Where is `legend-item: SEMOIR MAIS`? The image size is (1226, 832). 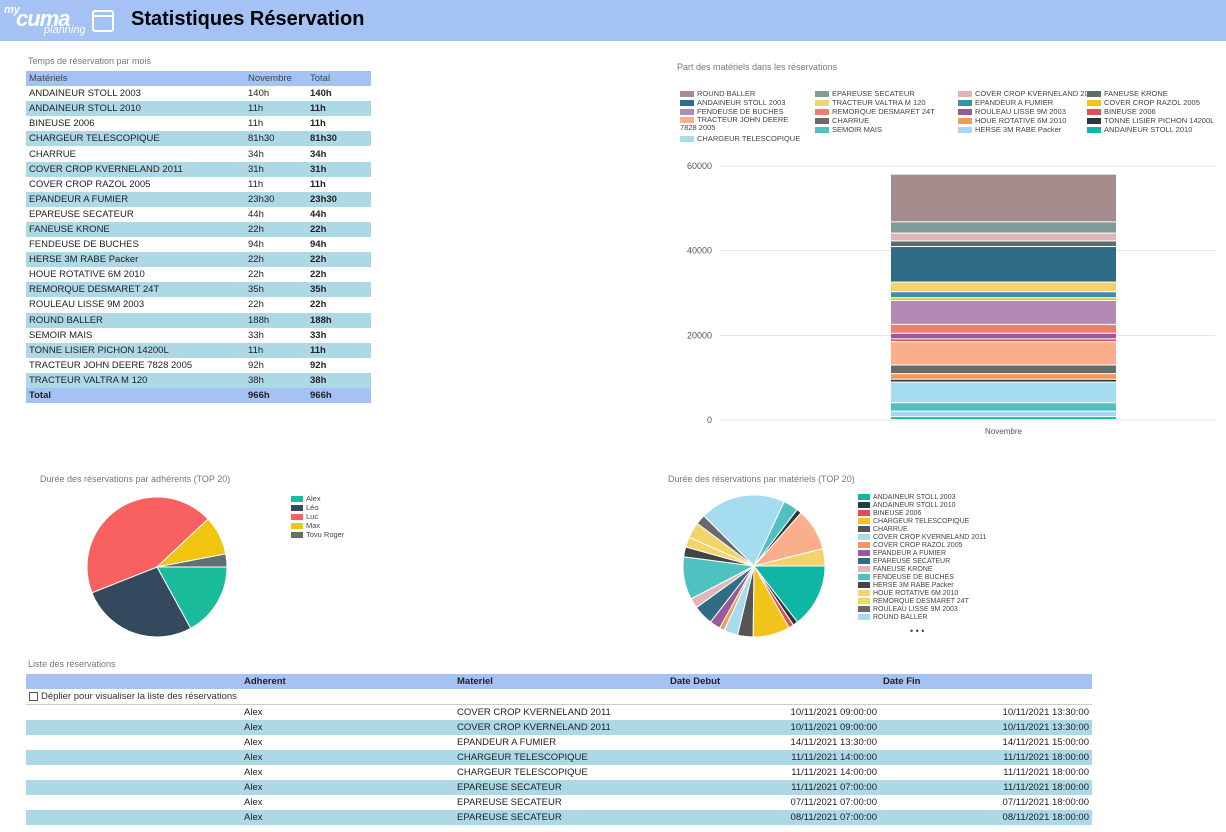 legend-item: SEMOIR MAIS is located at coordinates (848, 129).